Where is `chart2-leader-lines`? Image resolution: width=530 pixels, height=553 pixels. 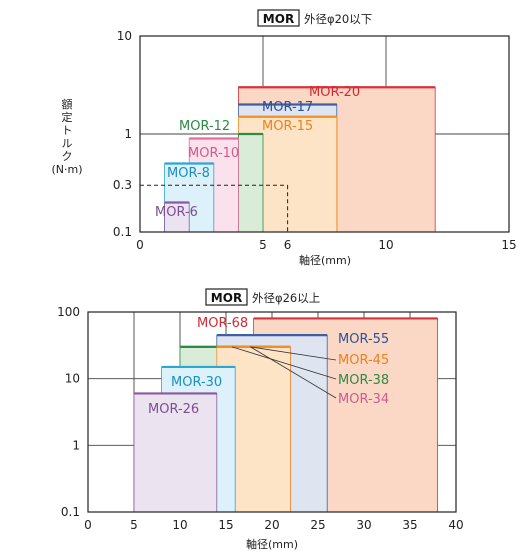 chart2-leader-lines is located at coordinates (284, 372).